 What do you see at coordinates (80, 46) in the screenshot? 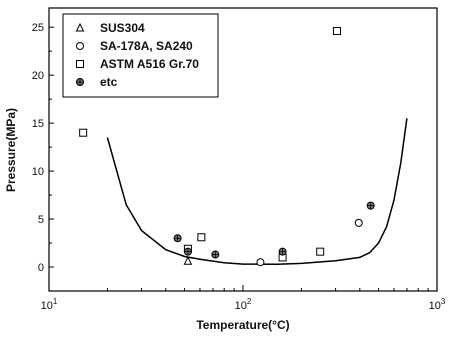
I see `legend-marker-circle` at bounding box center [80, 46].